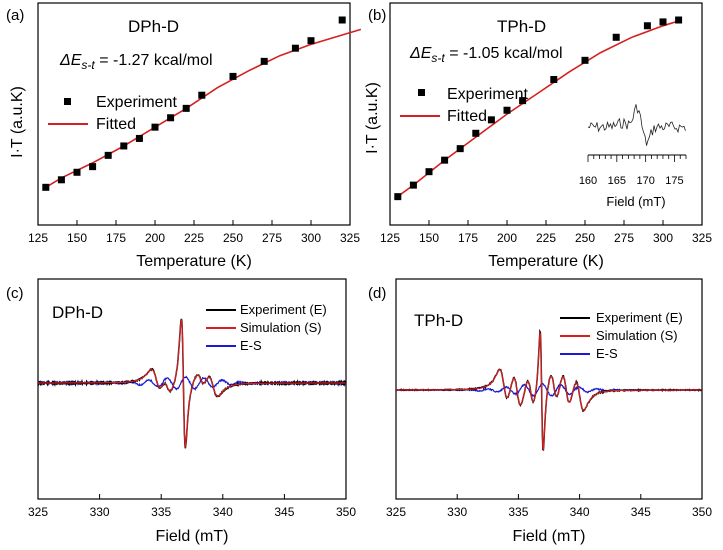  I want to click on panel-b-fitted-curve, so click(538, 109).